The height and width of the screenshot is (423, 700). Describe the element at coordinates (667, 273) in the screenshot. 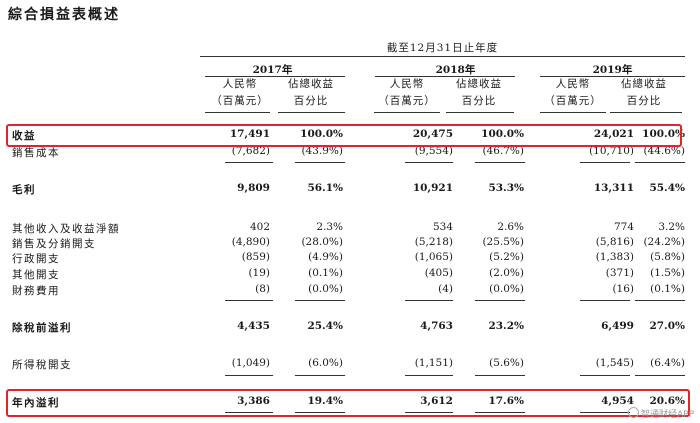

I see `cell: (1.5%)` at that location.